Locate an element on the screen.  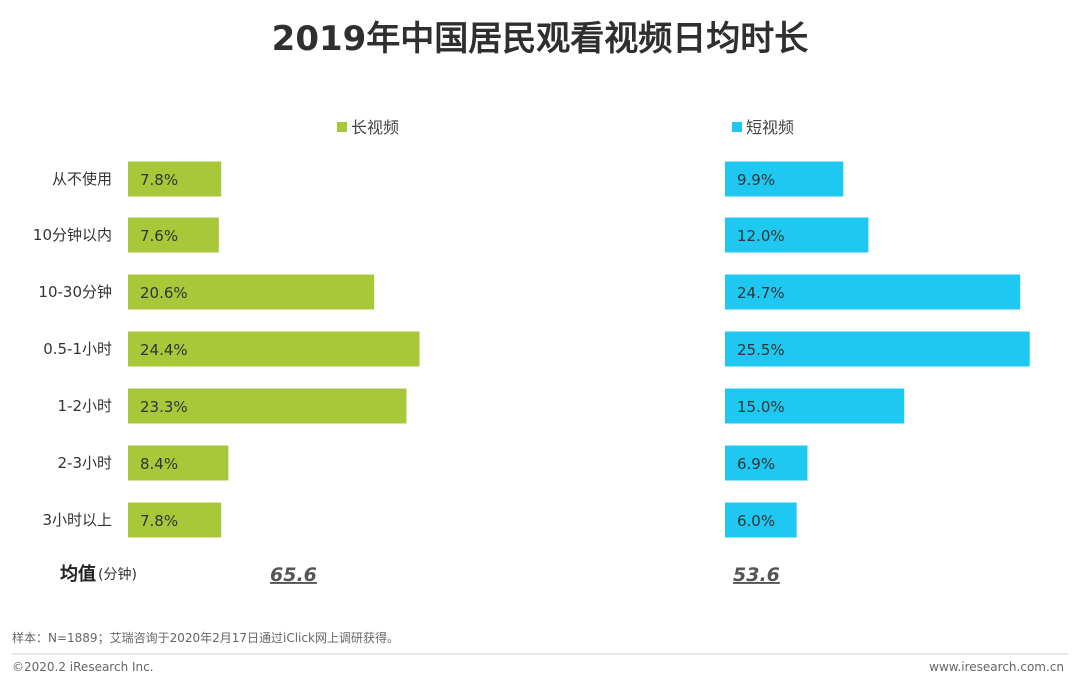
data-label: 6.9% is located at coordinates (756, 464).